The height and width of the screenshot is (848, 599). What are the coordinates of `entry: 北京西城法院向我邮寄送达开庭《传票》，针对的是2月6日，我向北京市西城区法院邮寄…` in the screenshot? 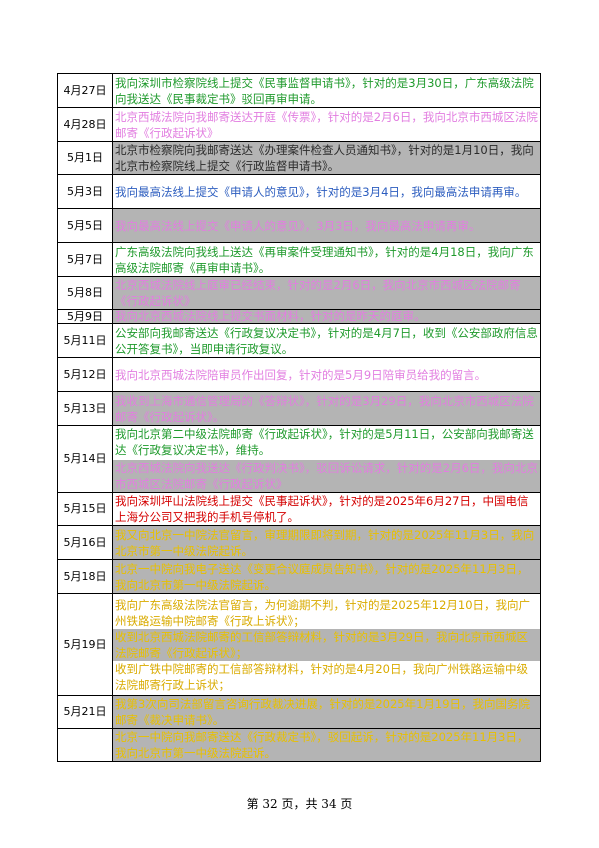 It's located at (326, 124).